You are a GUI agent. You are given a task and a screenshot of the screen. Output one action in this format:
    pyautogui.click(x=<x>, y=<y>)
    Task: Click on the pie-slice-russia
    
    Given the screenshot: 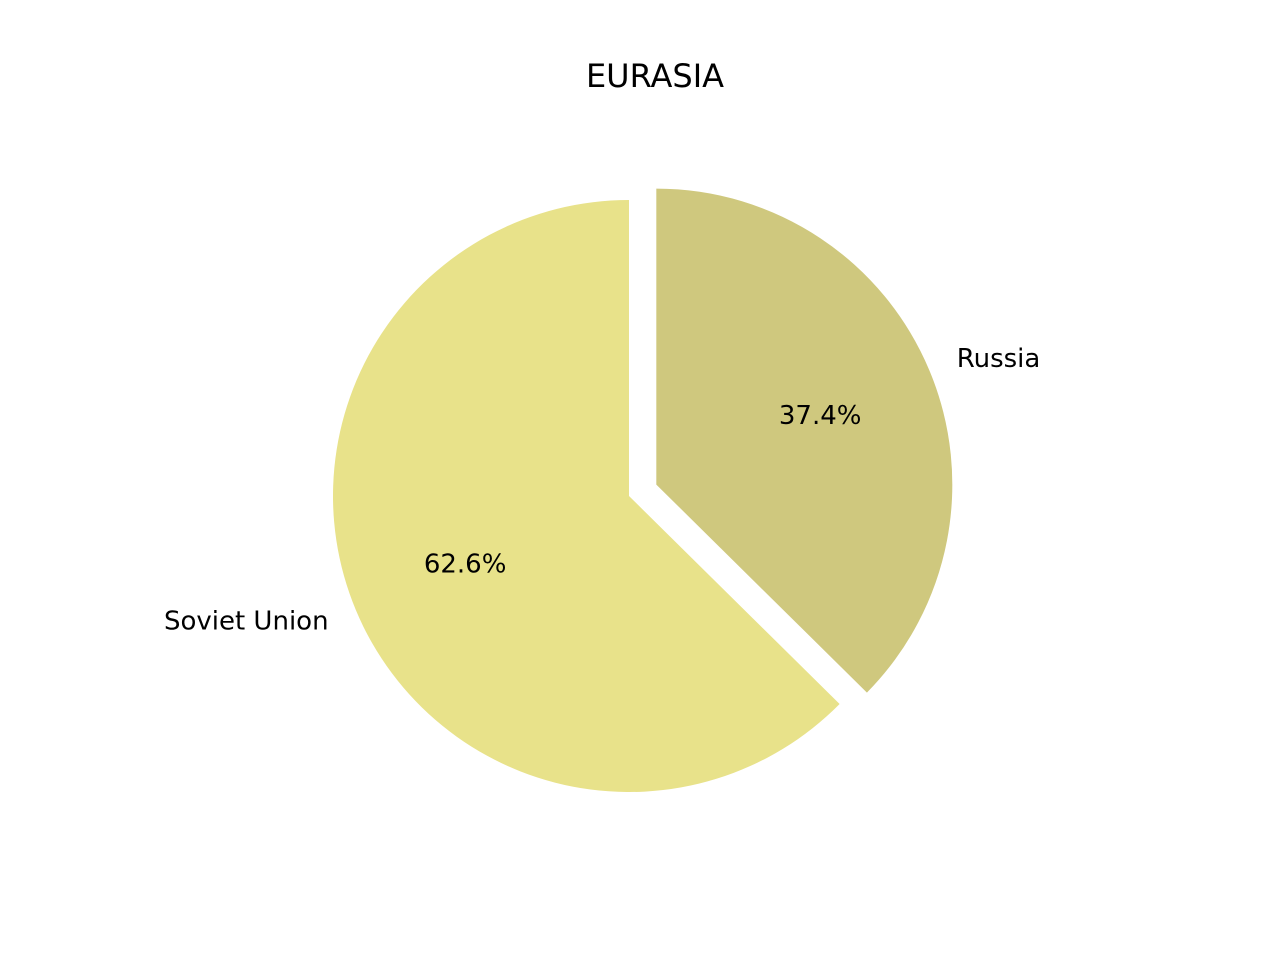 What is the action you would take?
    pyautogui.click(x=804, y=440)
    